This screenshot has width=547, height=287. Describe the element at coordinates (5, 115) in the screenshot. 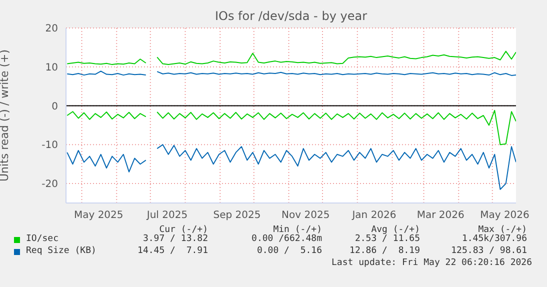

I see `y-axis-title: Units read (-) / write (+)` at that location.